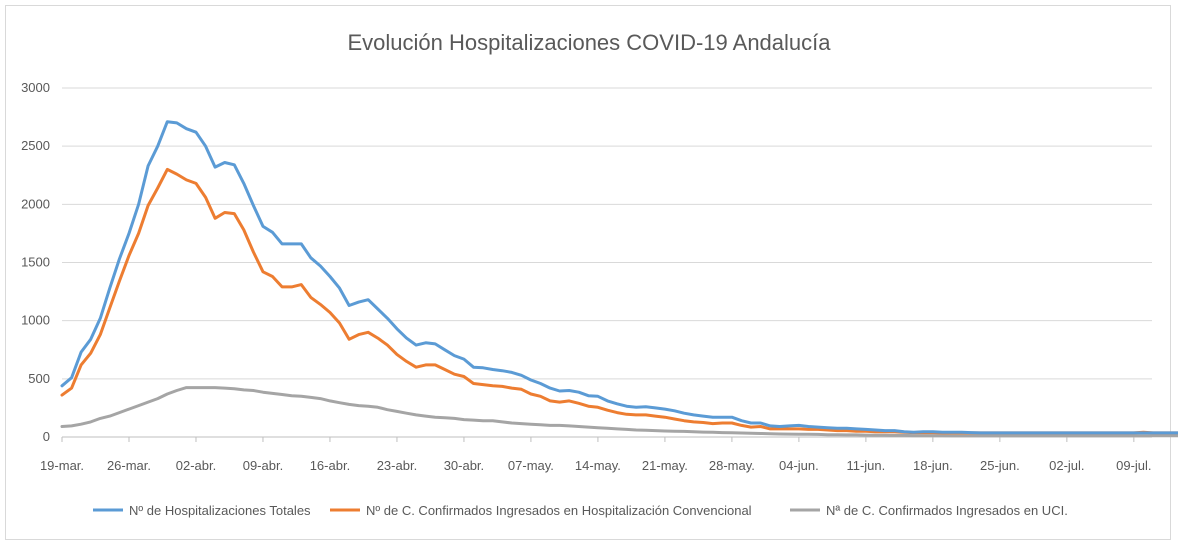  I want to click on x-tick-label: 09-abr., so click(263, 465).